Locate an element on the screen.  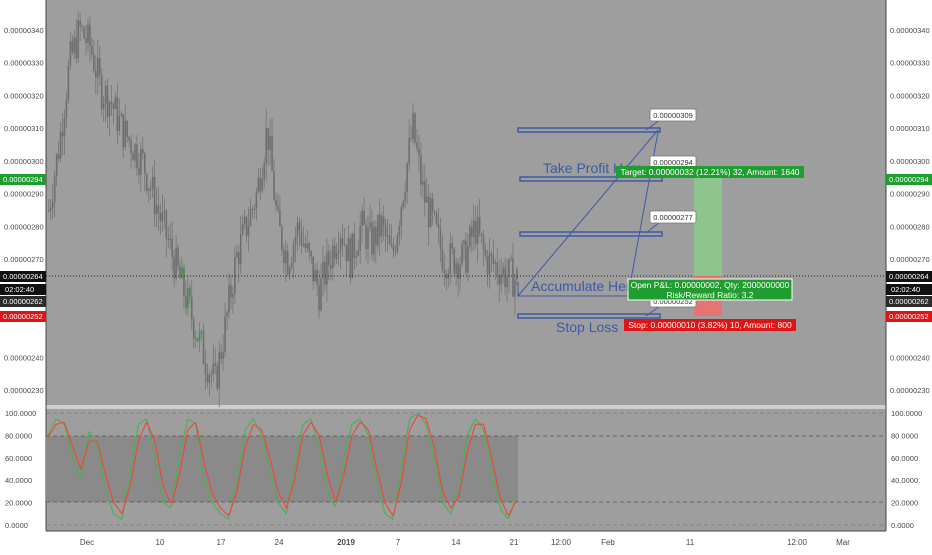
risk-reward-text: Risk/Reward Ratio: 3.2 is located at coordinates (710, 295).